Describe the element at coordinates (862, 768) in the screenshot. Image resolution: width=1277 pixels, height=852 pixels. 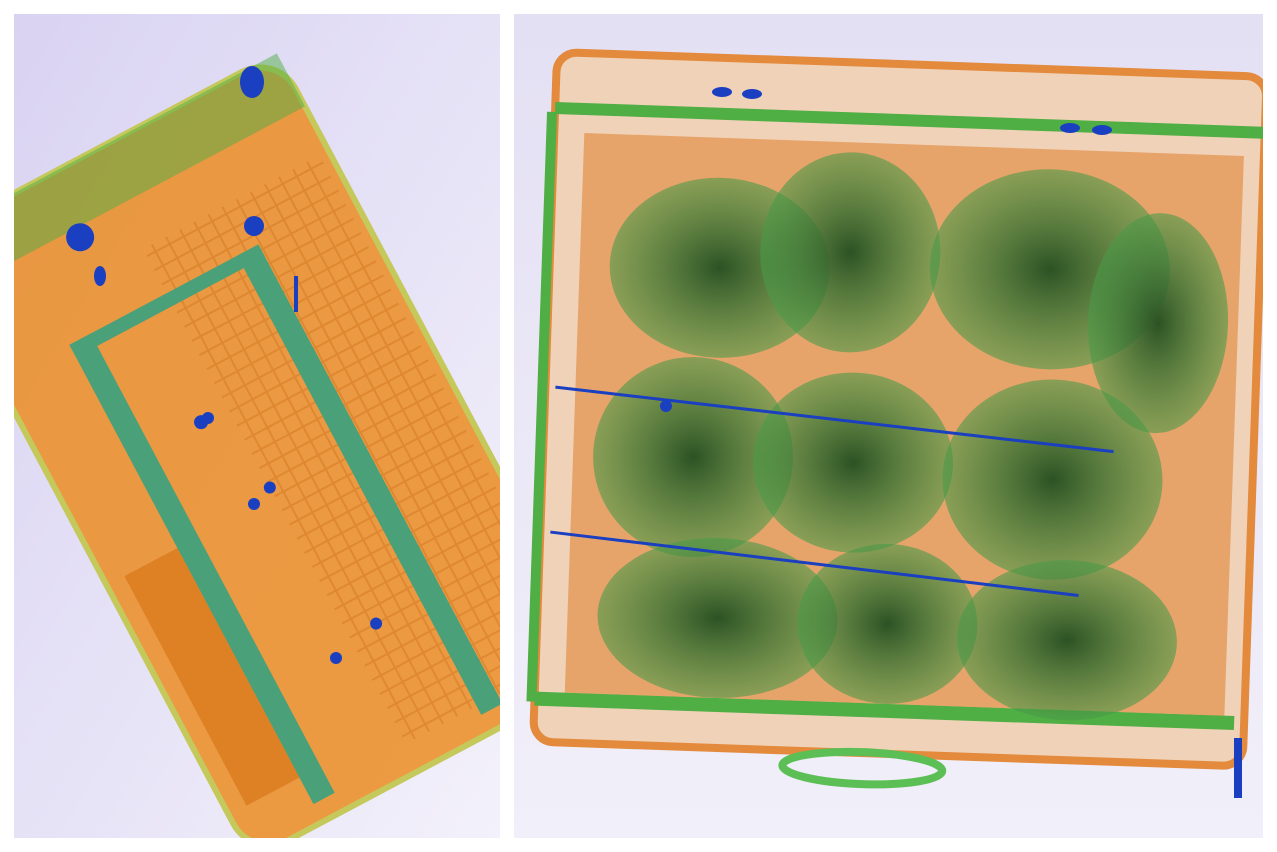
I see `handle` at that location.